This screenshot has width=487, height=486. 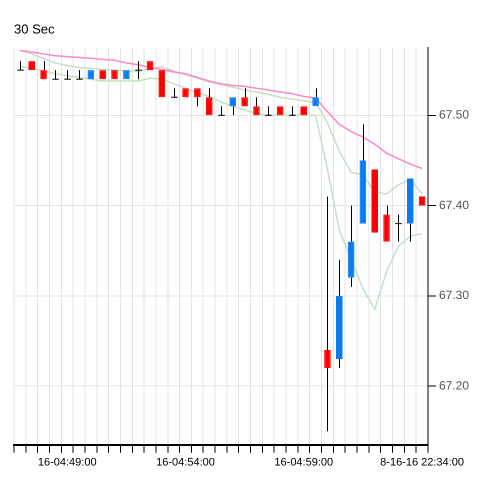 What do you see at coordinates (454, 385) in the screenshot?
I see `y-tick-label: 67.20` at bounding box center [454, 385].